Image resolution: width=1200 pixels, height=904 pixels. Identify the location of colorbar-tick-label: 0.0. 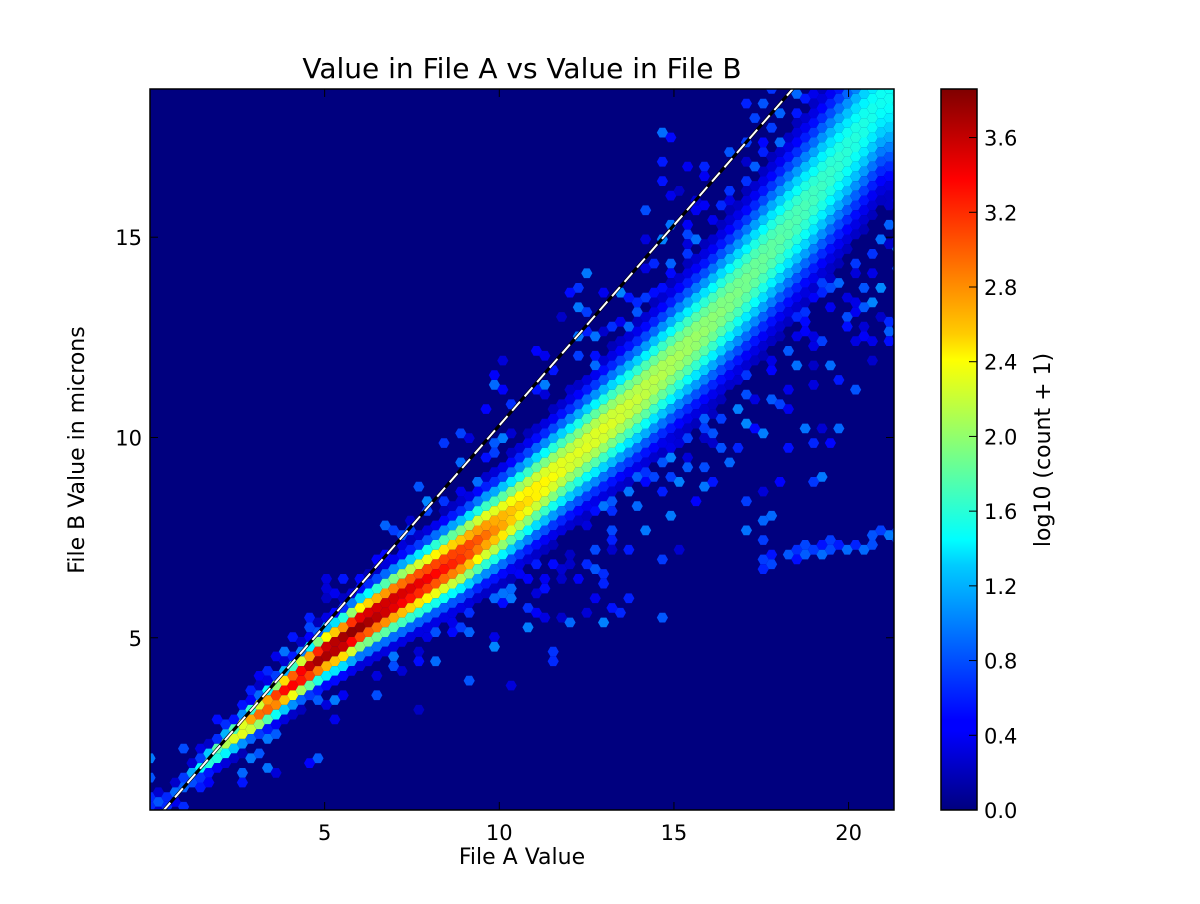
(1000, 811).